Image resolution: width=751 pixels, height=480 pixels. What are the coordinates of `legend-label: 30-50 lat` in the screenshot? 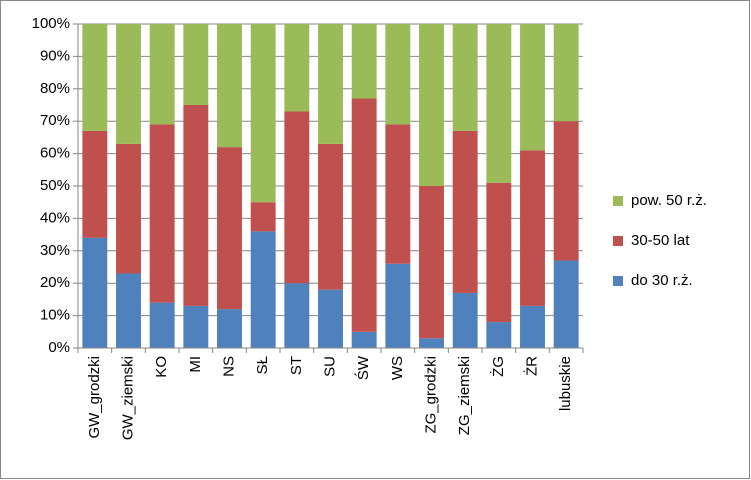 It's located at (660, 240).